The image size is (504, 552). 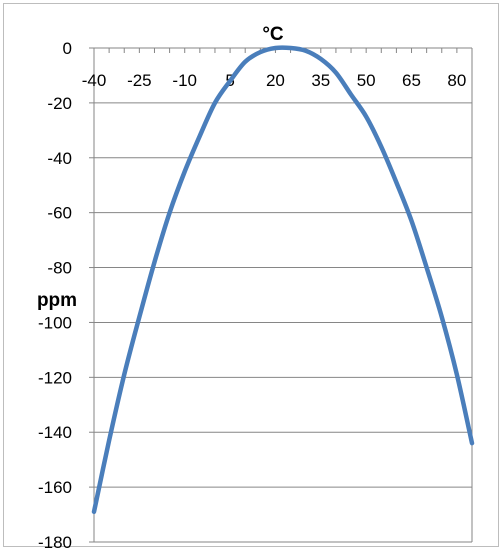 I want to click on x-tick-label: -25, so click(x=139, y=80).